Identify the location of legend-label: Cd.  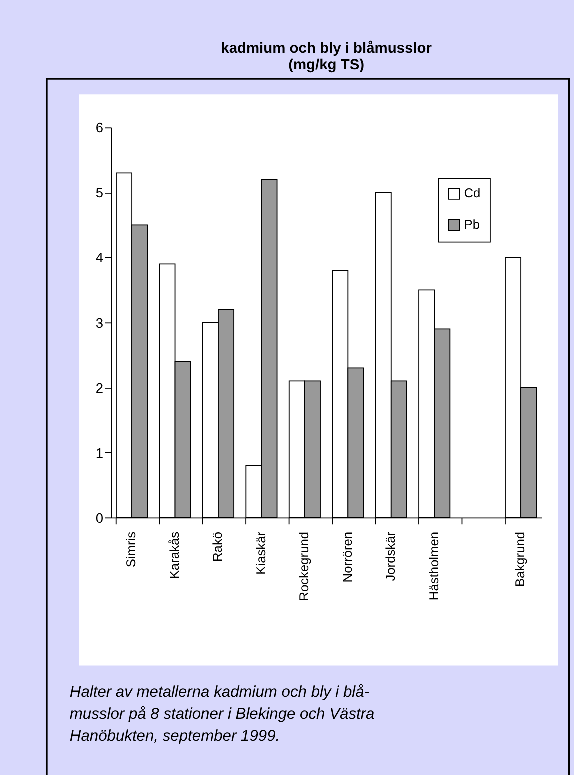
(472, 193).